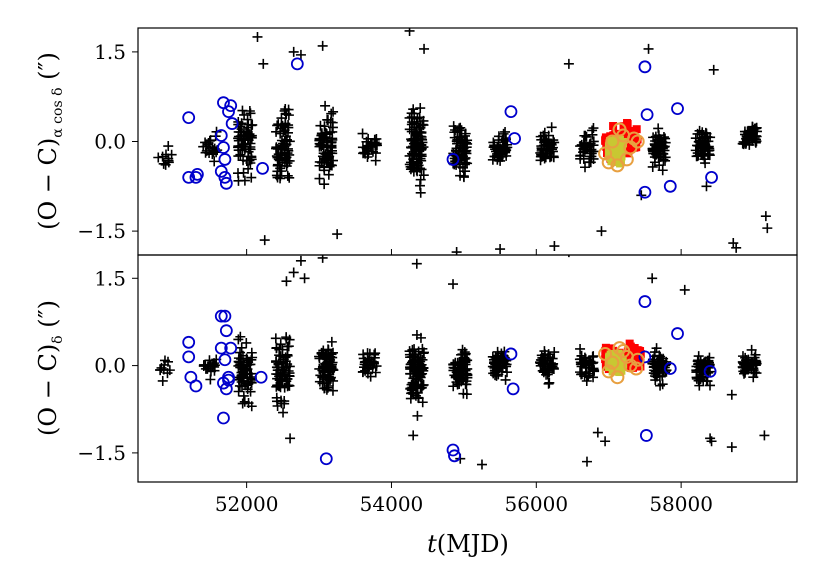 This screenshot has width=831, height=568. I want to click on y-tick-label: 1.5, so click(110, 278).